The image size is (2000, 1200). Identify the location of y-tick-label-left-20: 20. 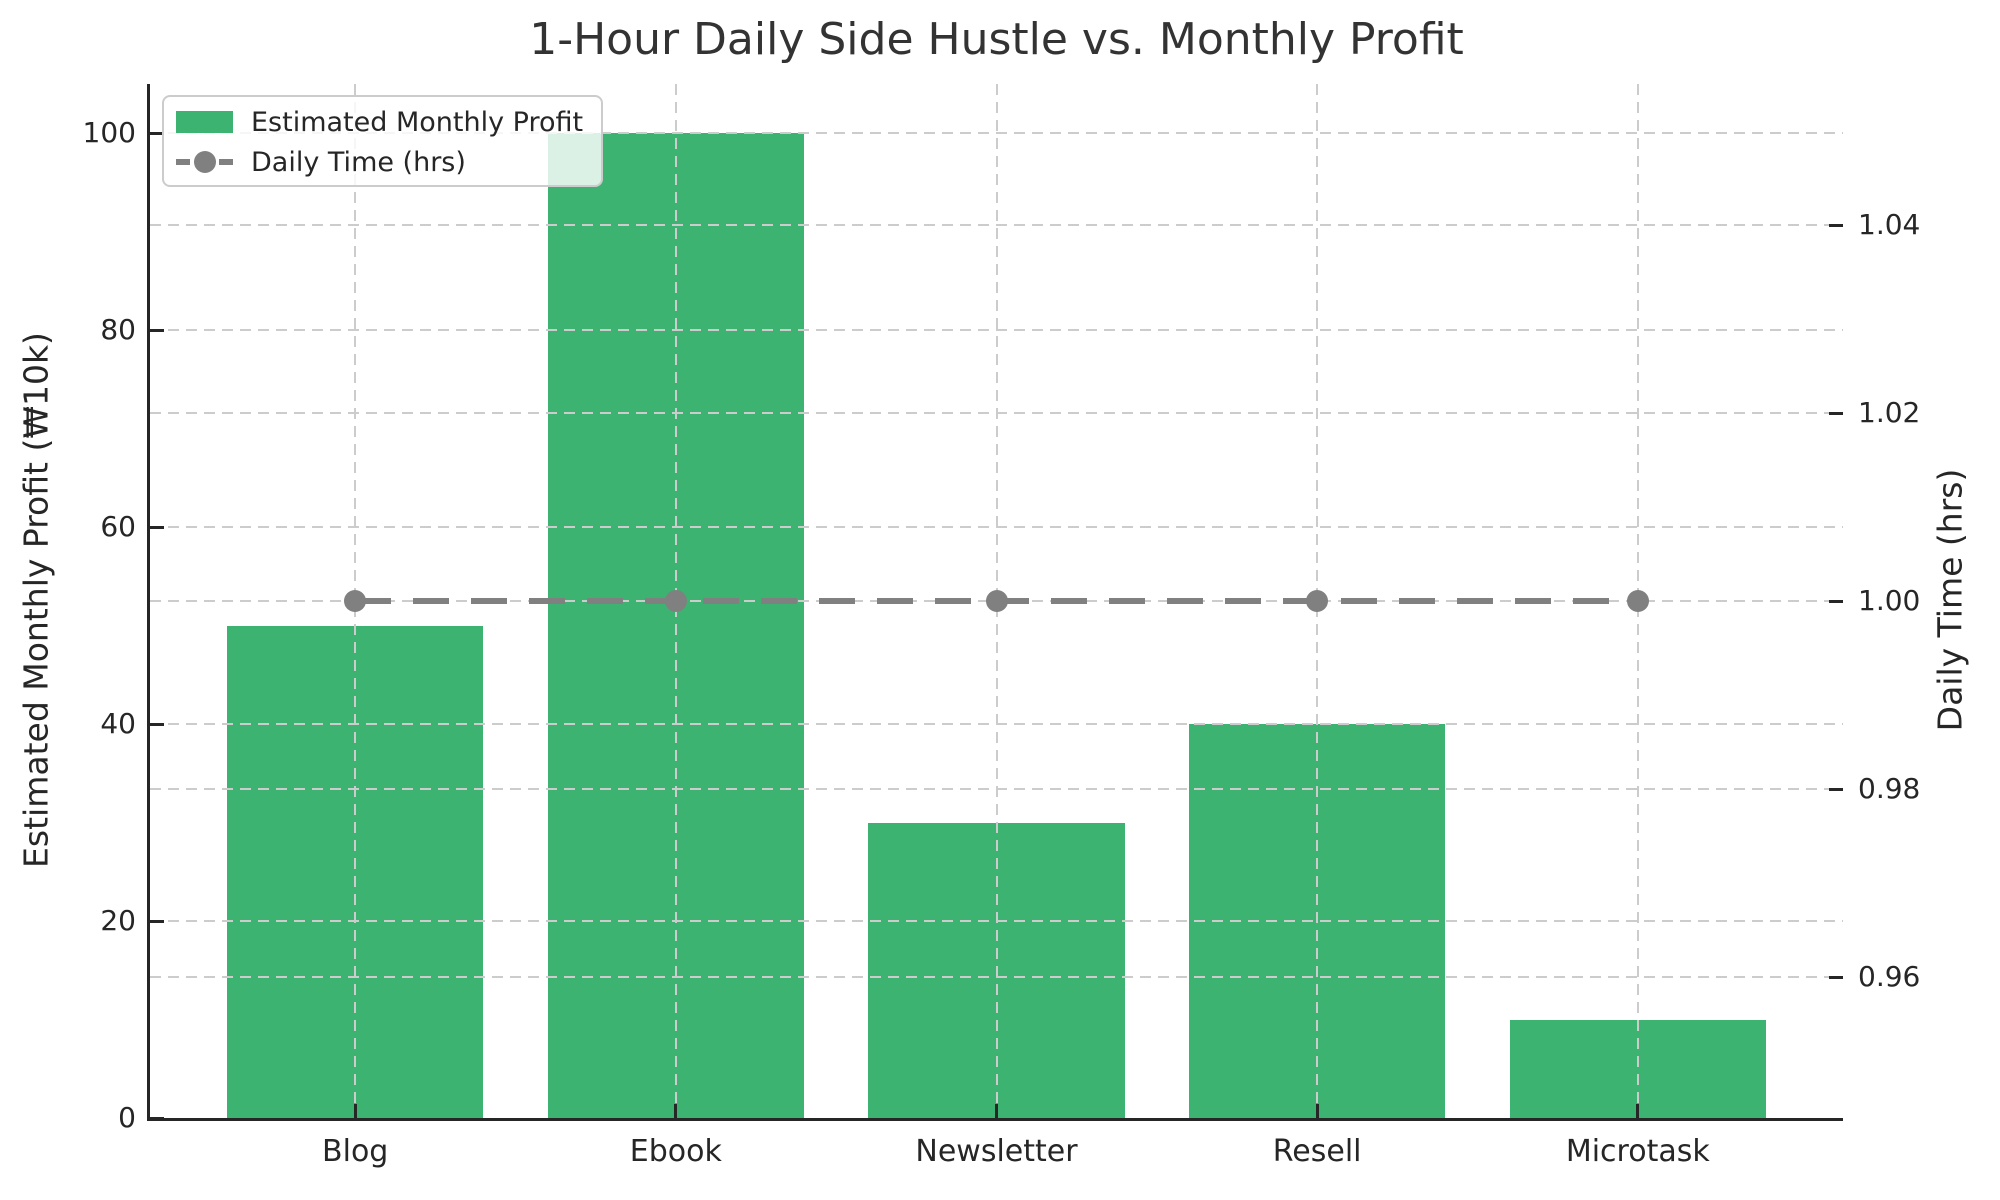
(118, 921).